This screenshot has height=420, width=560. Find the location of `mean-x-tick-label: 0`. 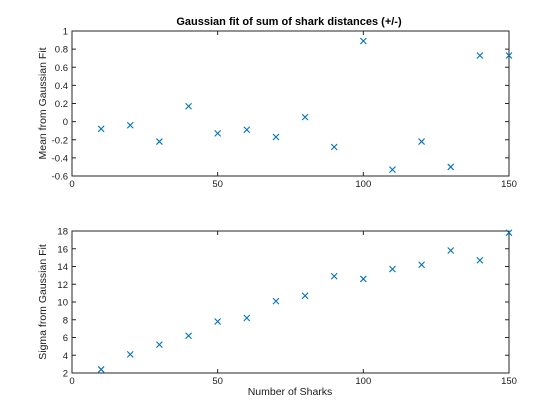

mean-x-tick-label: 0 is located at coordinates (71, 184).